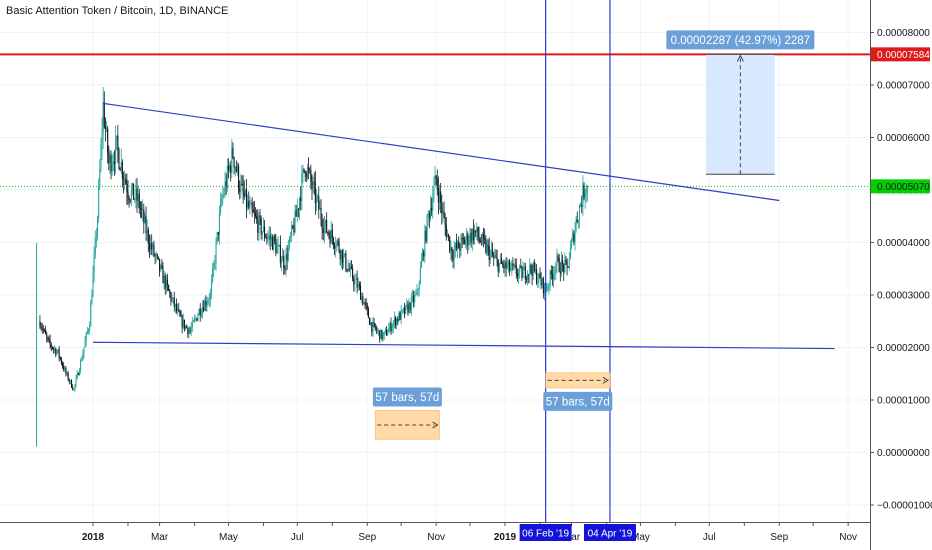  I want to click on date-marker-label: 04 Apr '19, so click(610, 534).